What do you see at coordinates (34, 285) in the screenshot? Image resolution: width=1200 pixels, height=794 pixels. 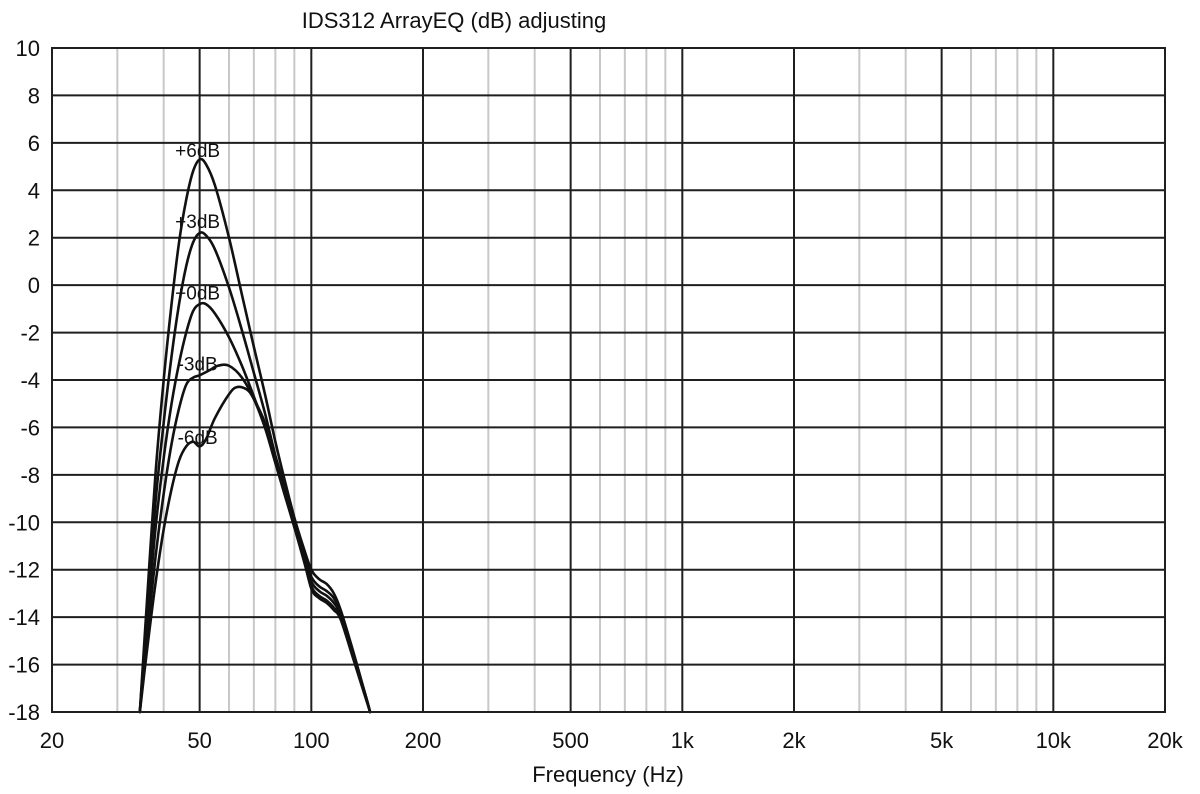 I see `y-tick-label: 0` at bounding box center [34, 285].